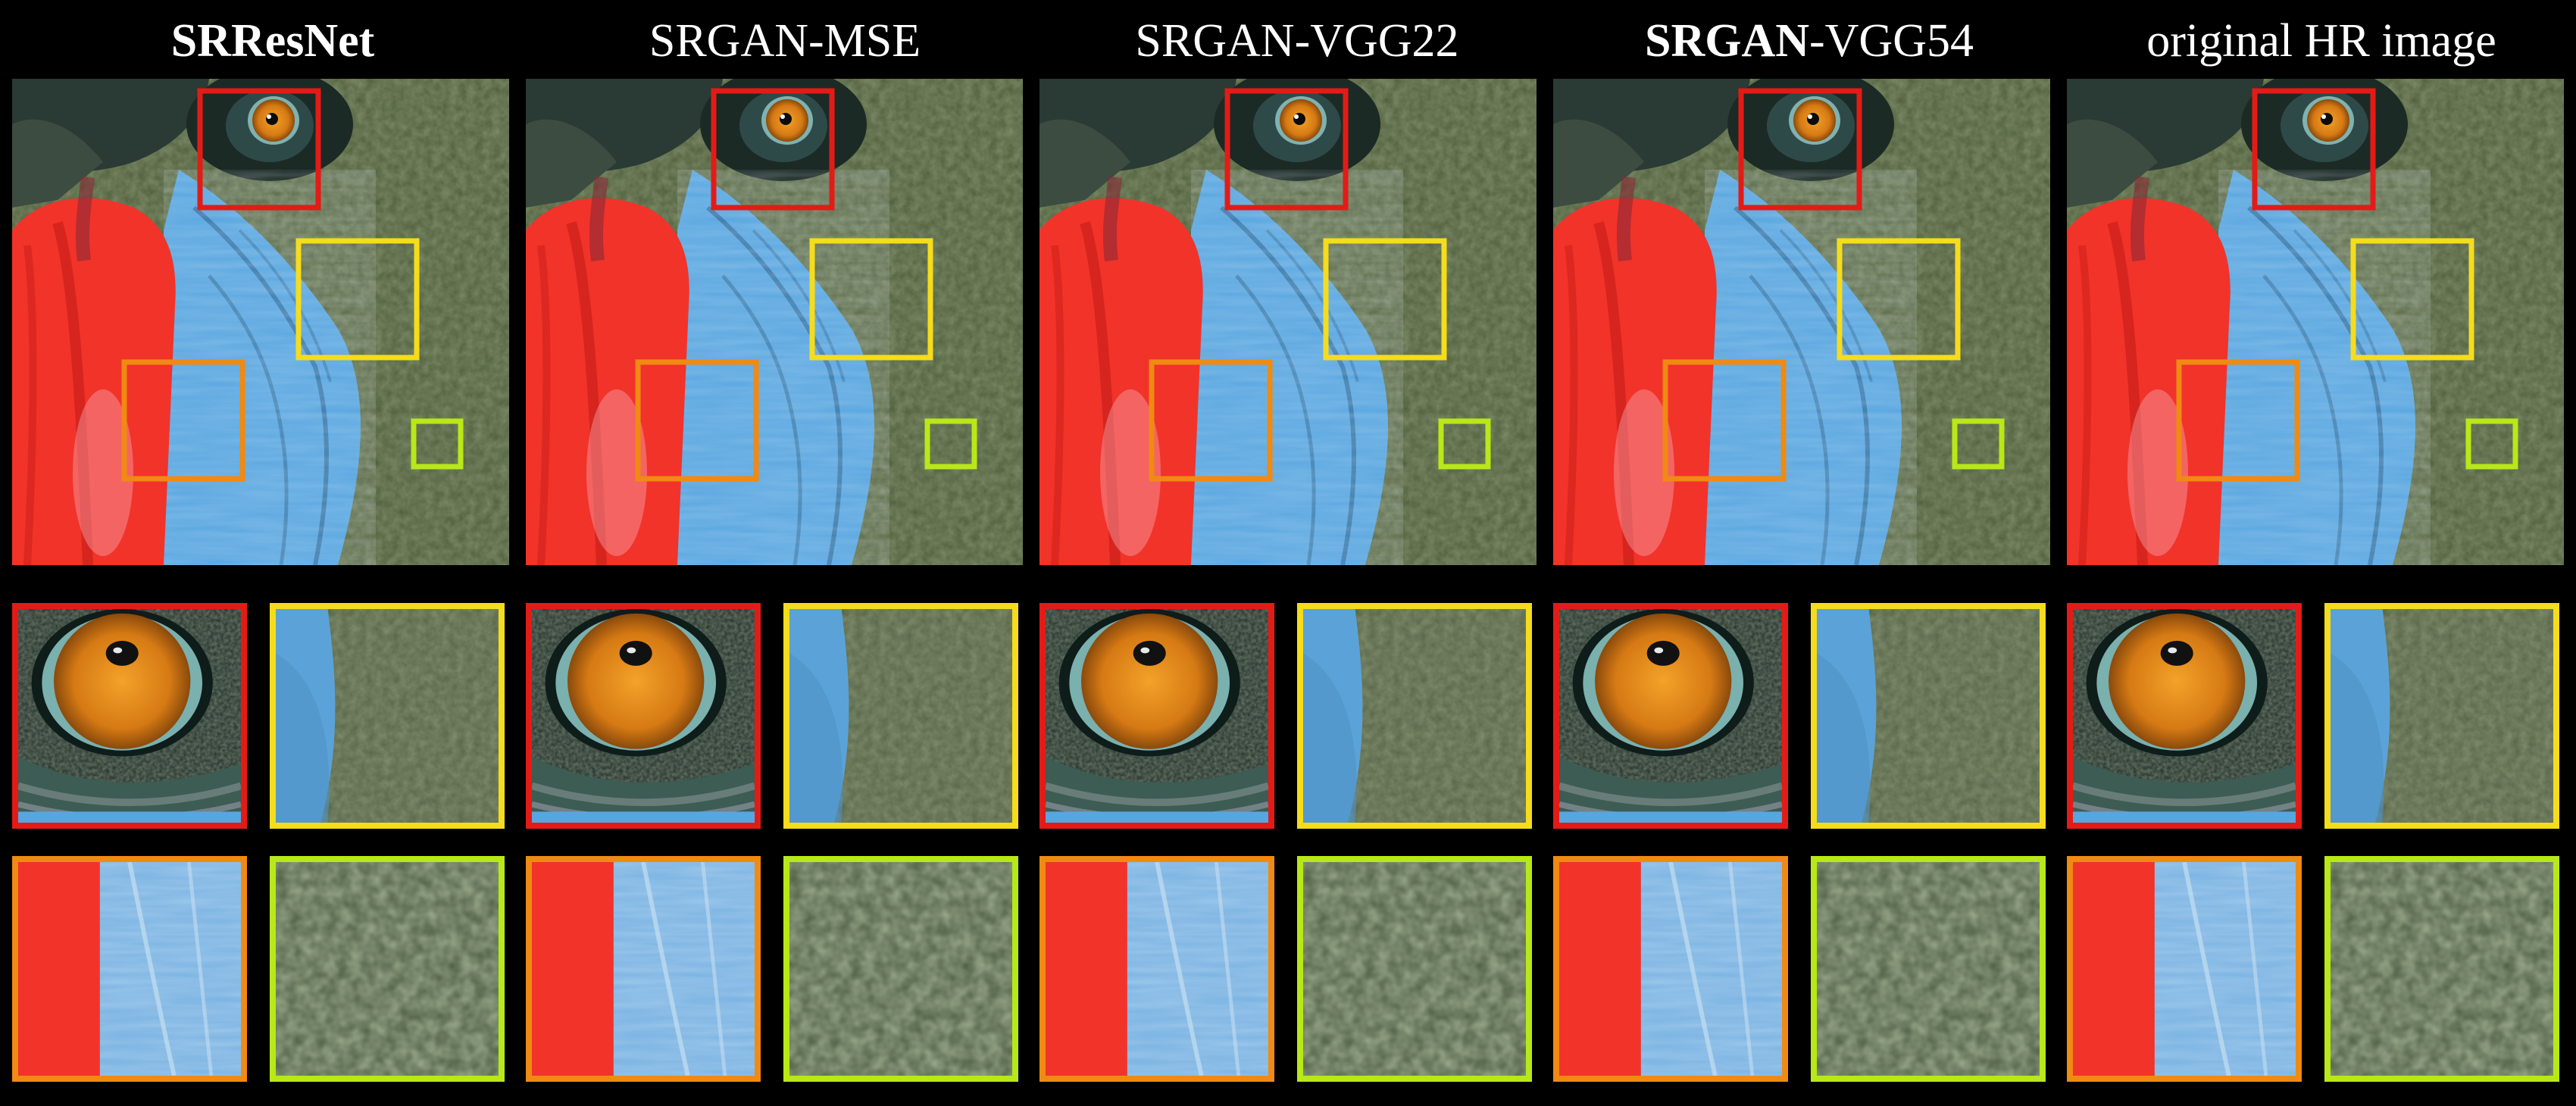 The height and width of the screenshot is (1106, 2576). I want to click on texture-box, so click(437, 444).